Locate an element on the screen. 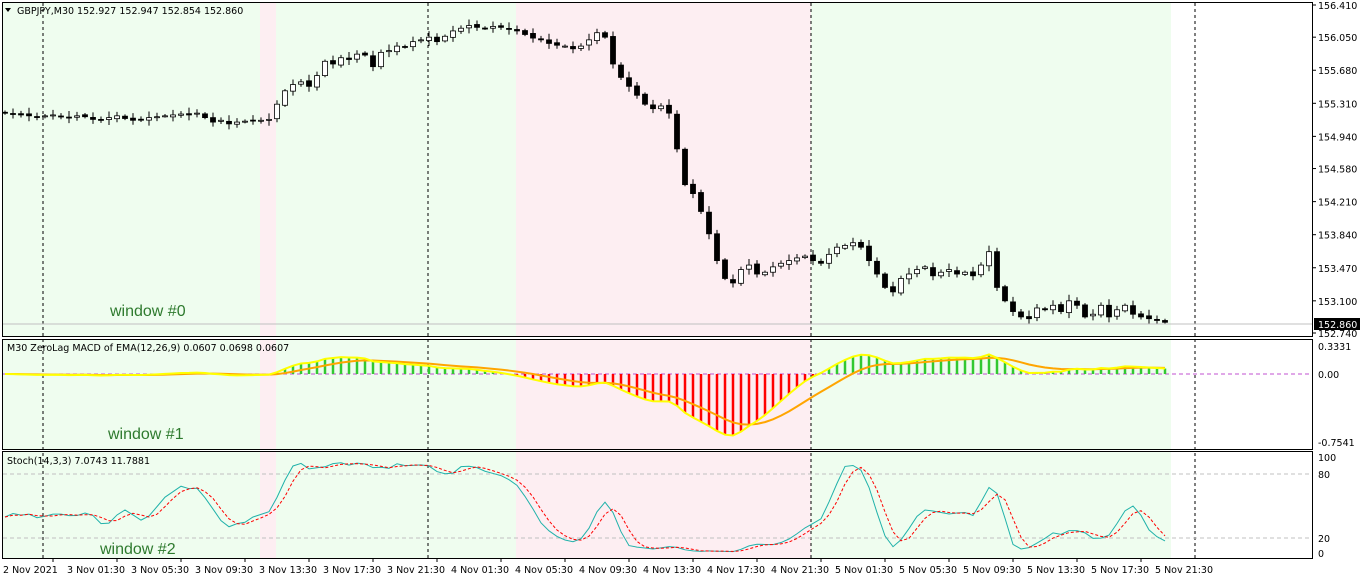 Image resolution: width=1362 pixels, height=581 pixels. session-zone is located at coordinates (131, 394).